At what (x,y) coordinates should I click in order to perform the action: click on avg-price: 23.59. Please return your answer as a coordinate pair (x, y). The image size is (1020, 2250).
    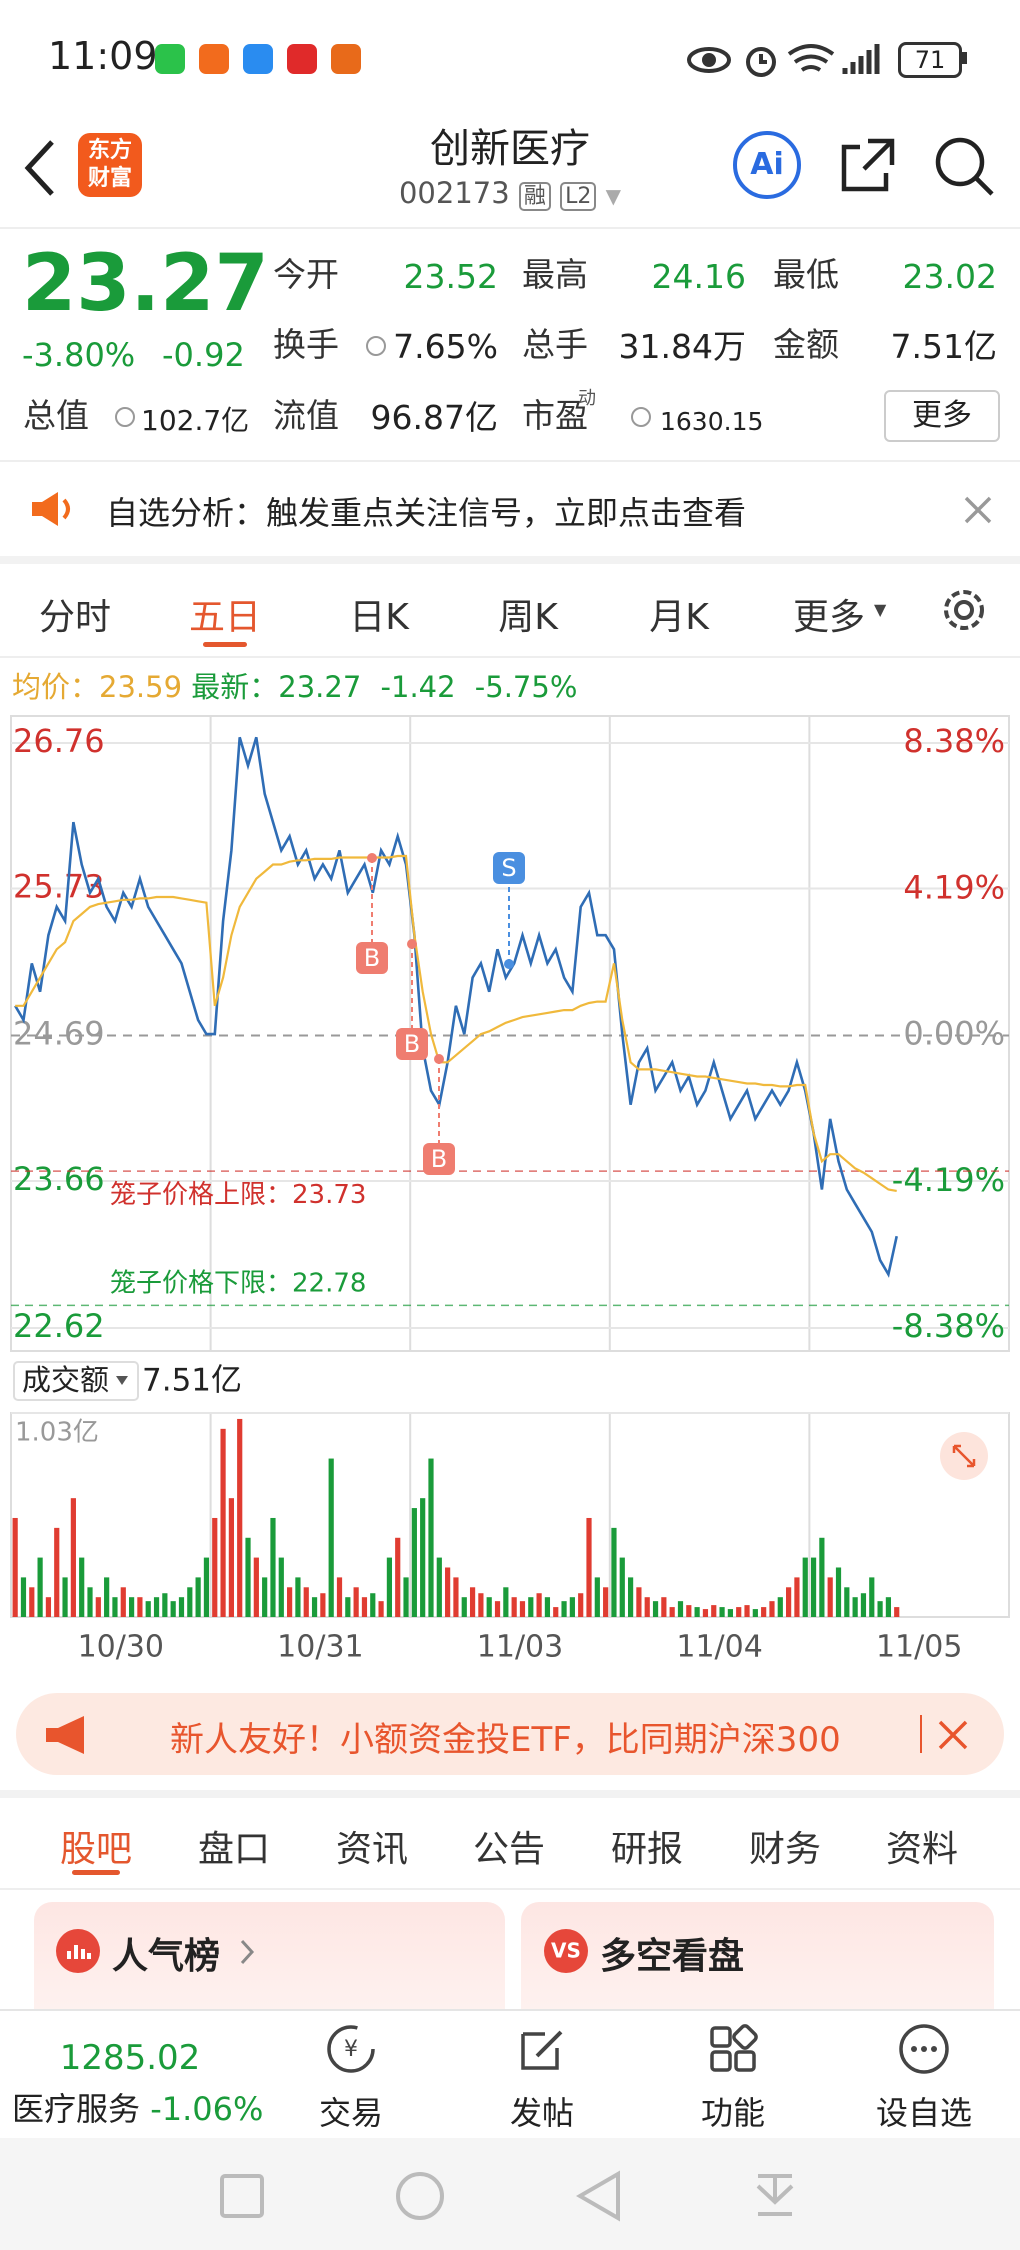
    Looking at the image, I should click on (141, 687).